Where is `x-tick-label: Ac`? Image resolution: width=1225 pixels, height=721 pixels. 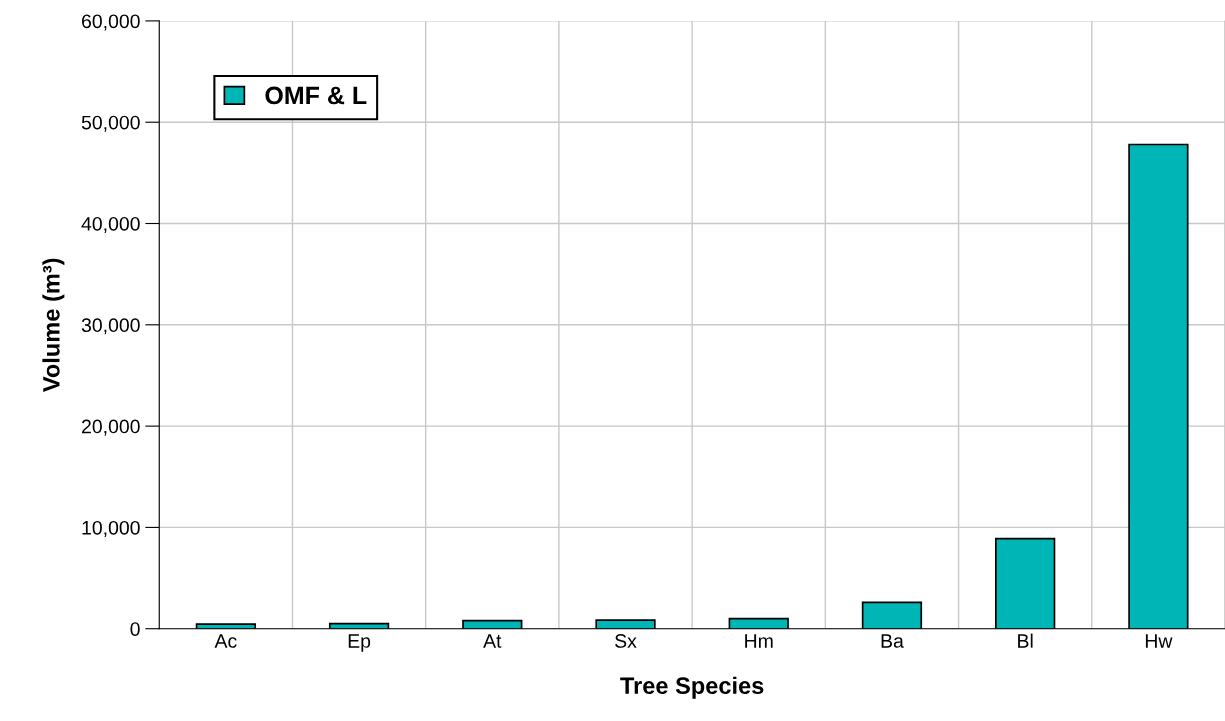
x-tick-label: Ac is located at coordinates (225, 641).